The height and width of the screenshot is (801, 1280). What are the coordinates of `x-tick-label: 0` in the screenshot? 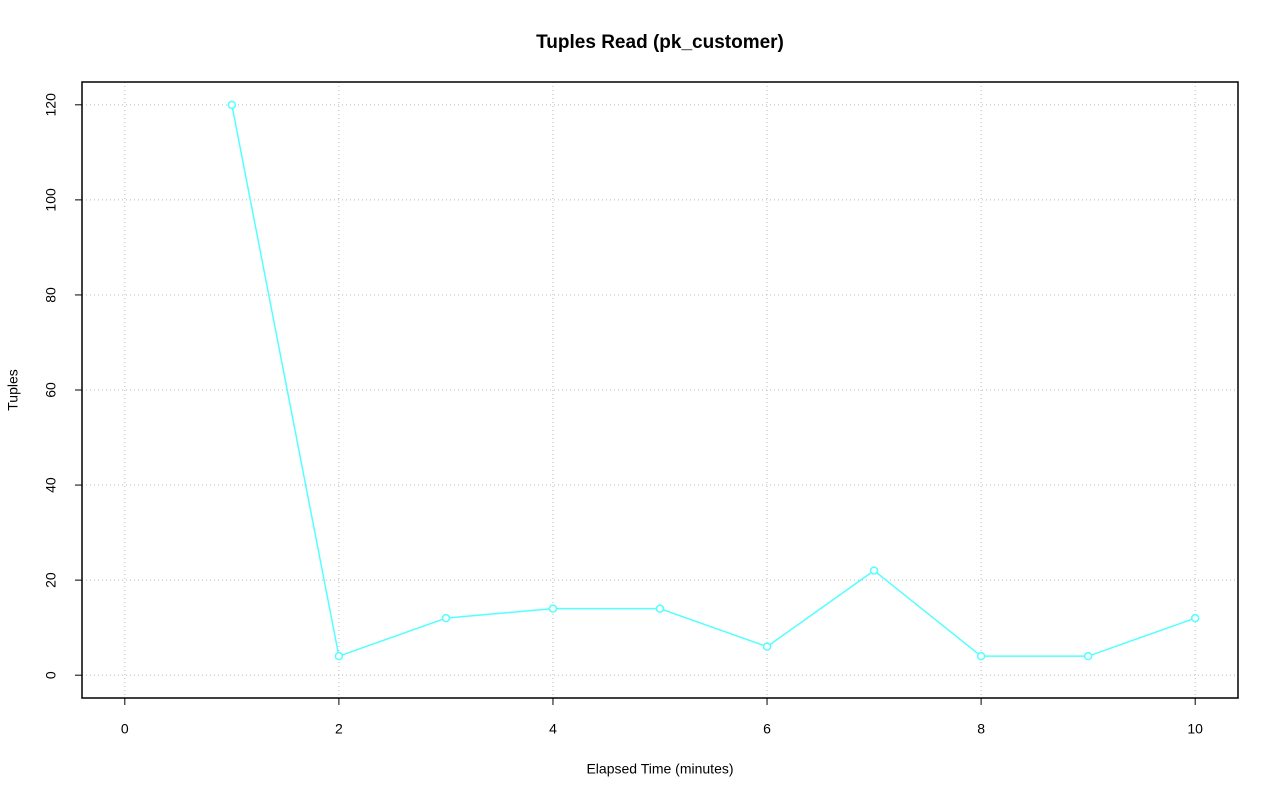 It's located at (125, 729).